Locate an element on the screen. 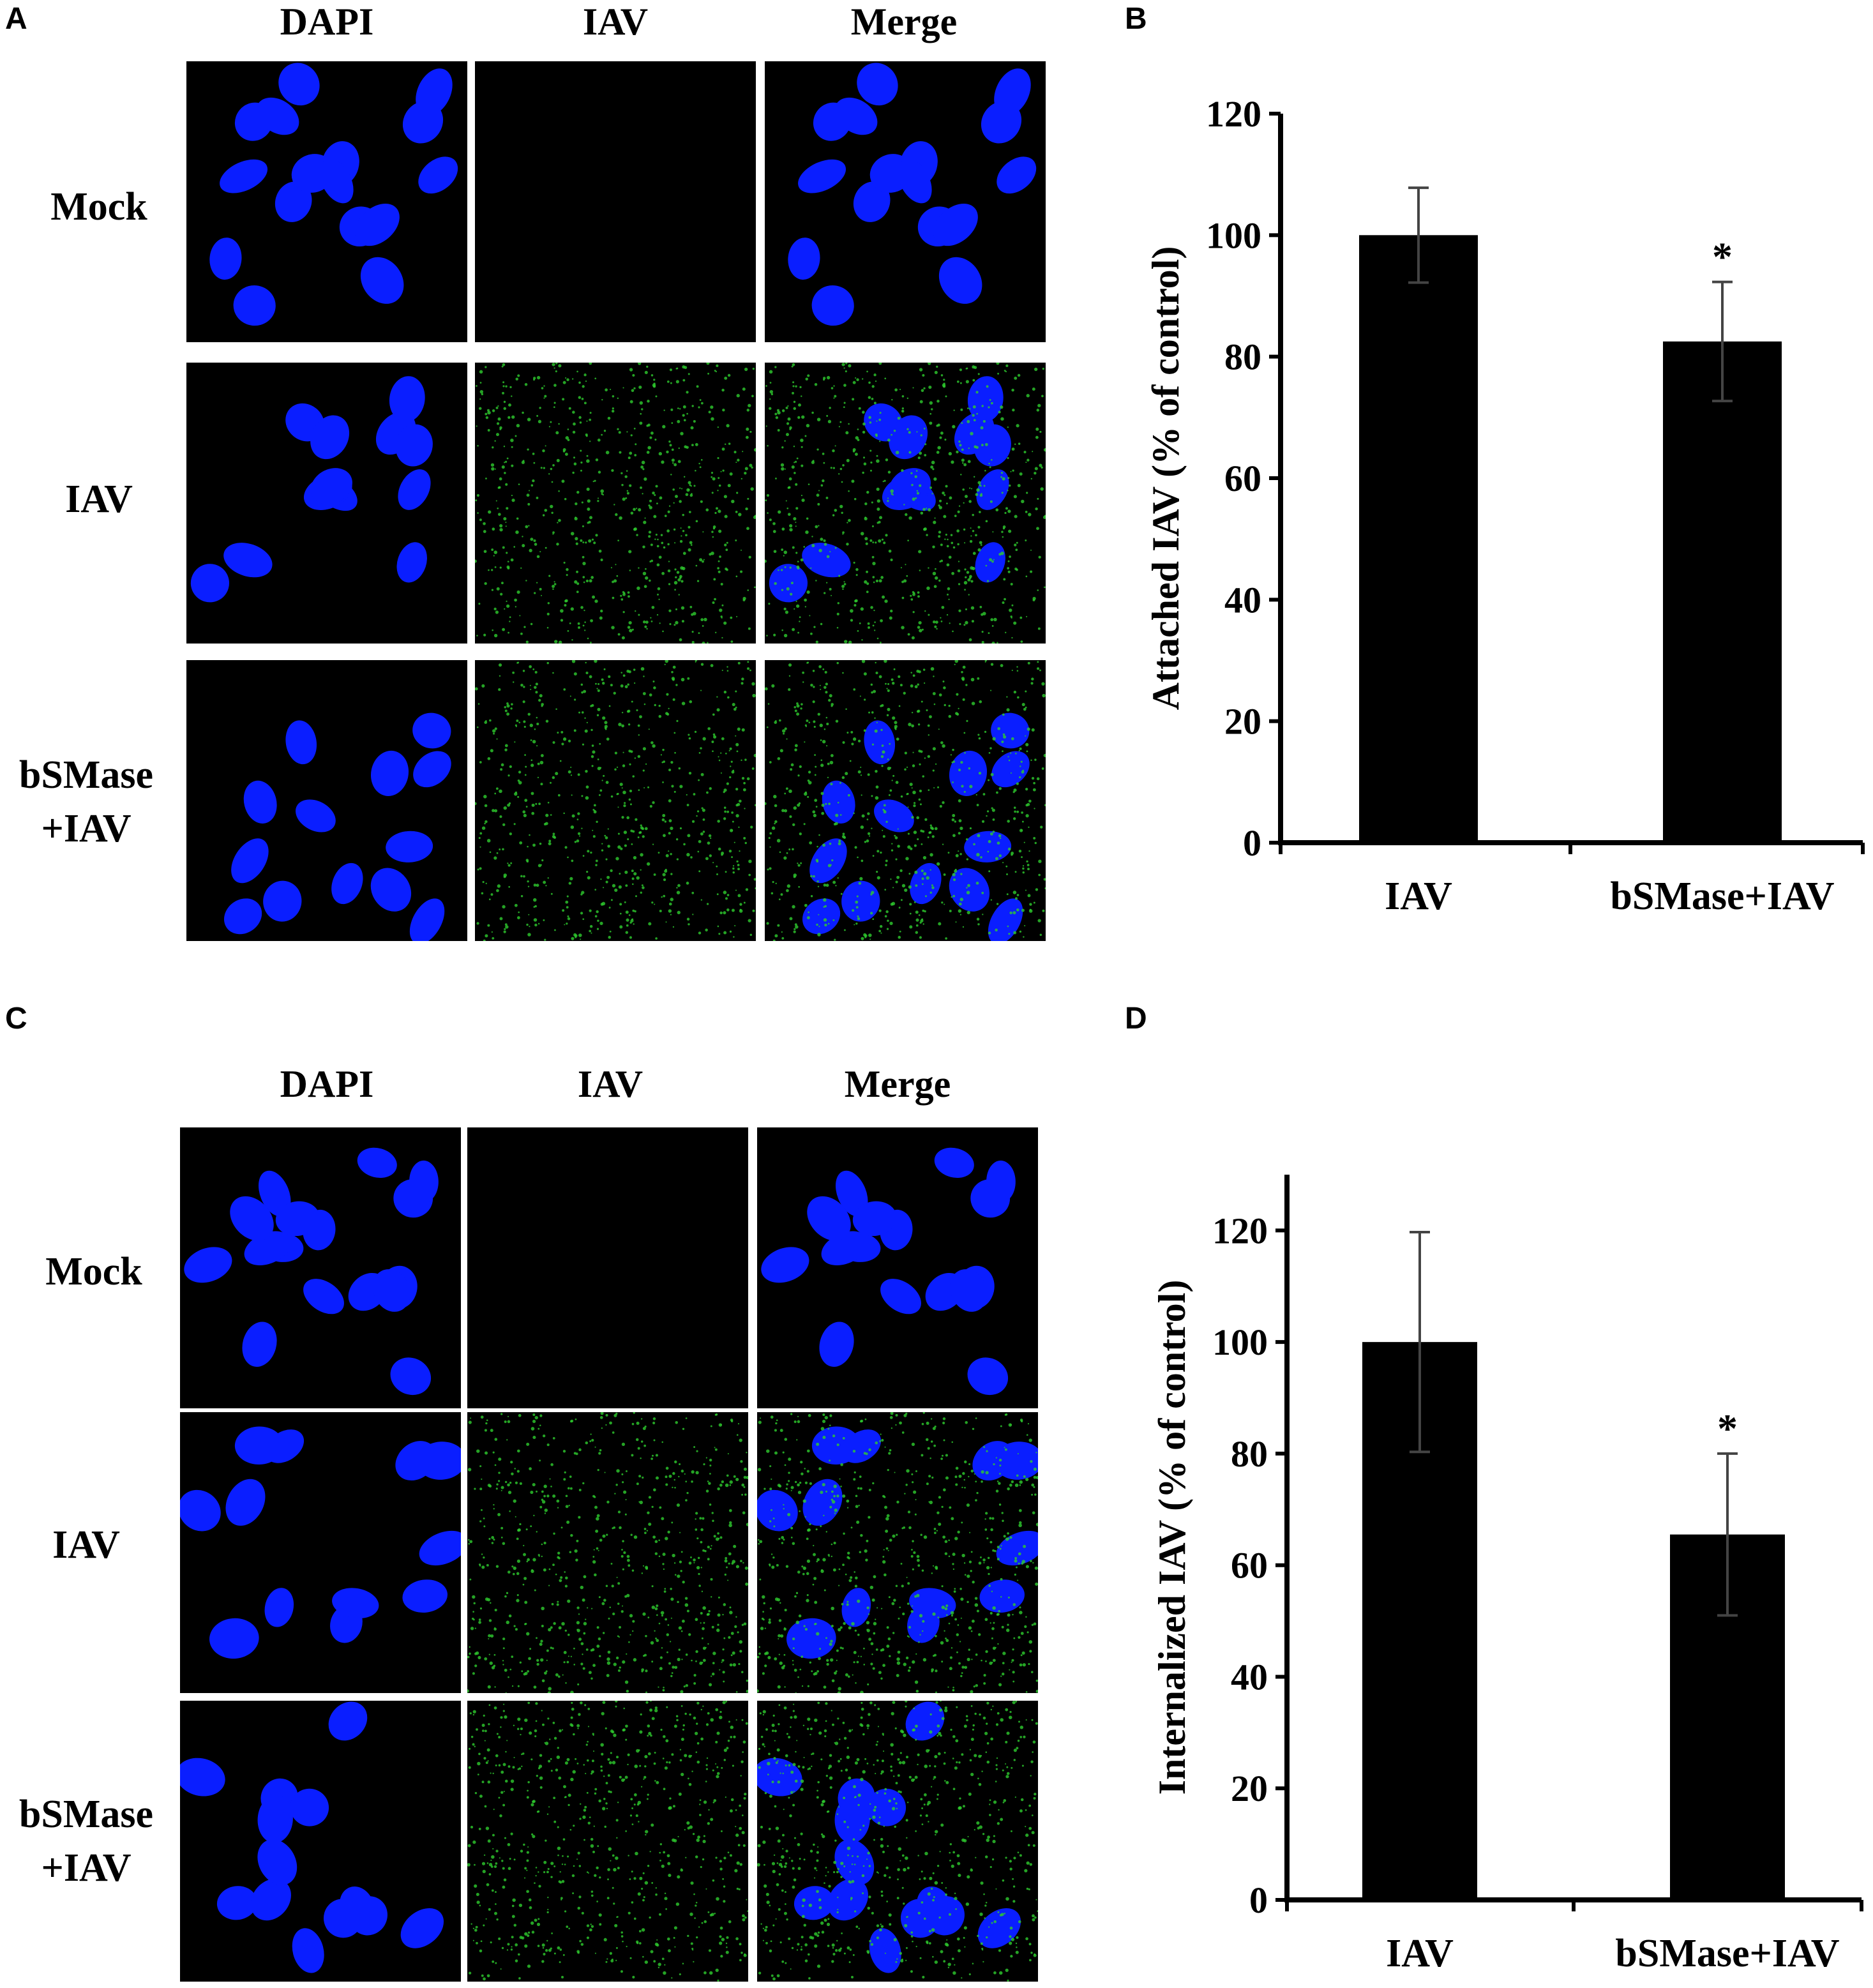  panel-c-image-mock-iav is located at coordinates (607, 1267).